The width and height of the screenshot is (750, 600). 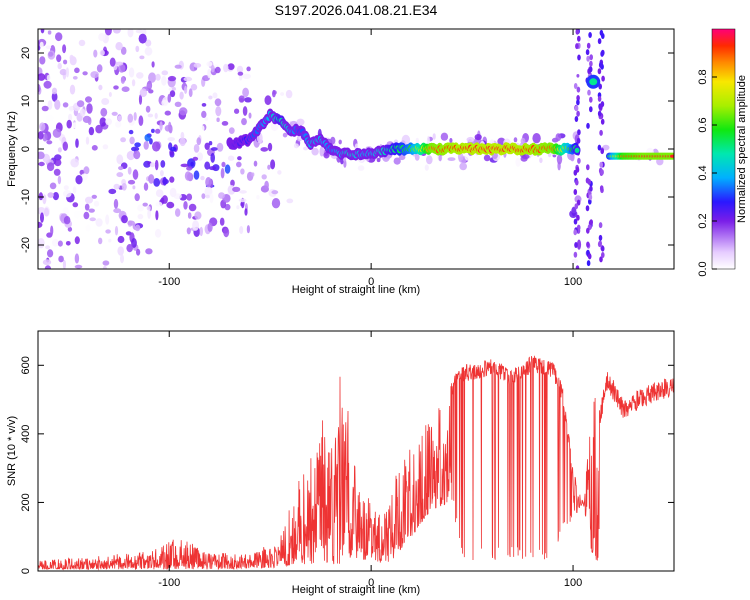 What do you see at coordinates (371, 583) in the screenshot?
I see `snr-xtick-label: 0` at bounding box center [371, 583].